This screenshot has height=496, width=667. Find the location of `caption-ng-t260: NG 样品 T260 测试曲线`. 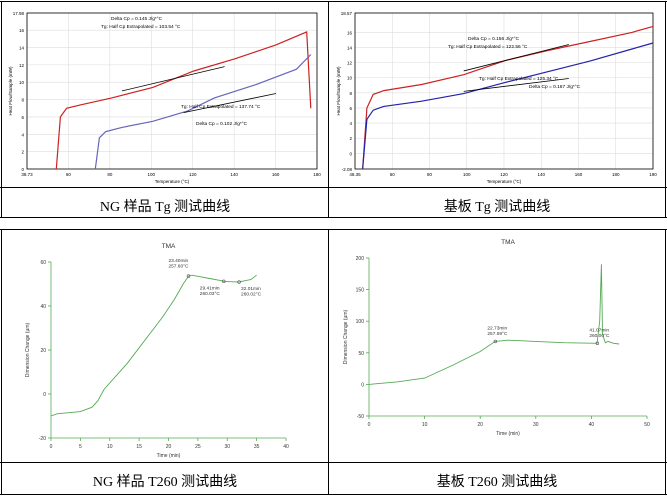

caption-ng-t260: NG 样品 T260 测试曲线 is located at coordinates (165, 482).